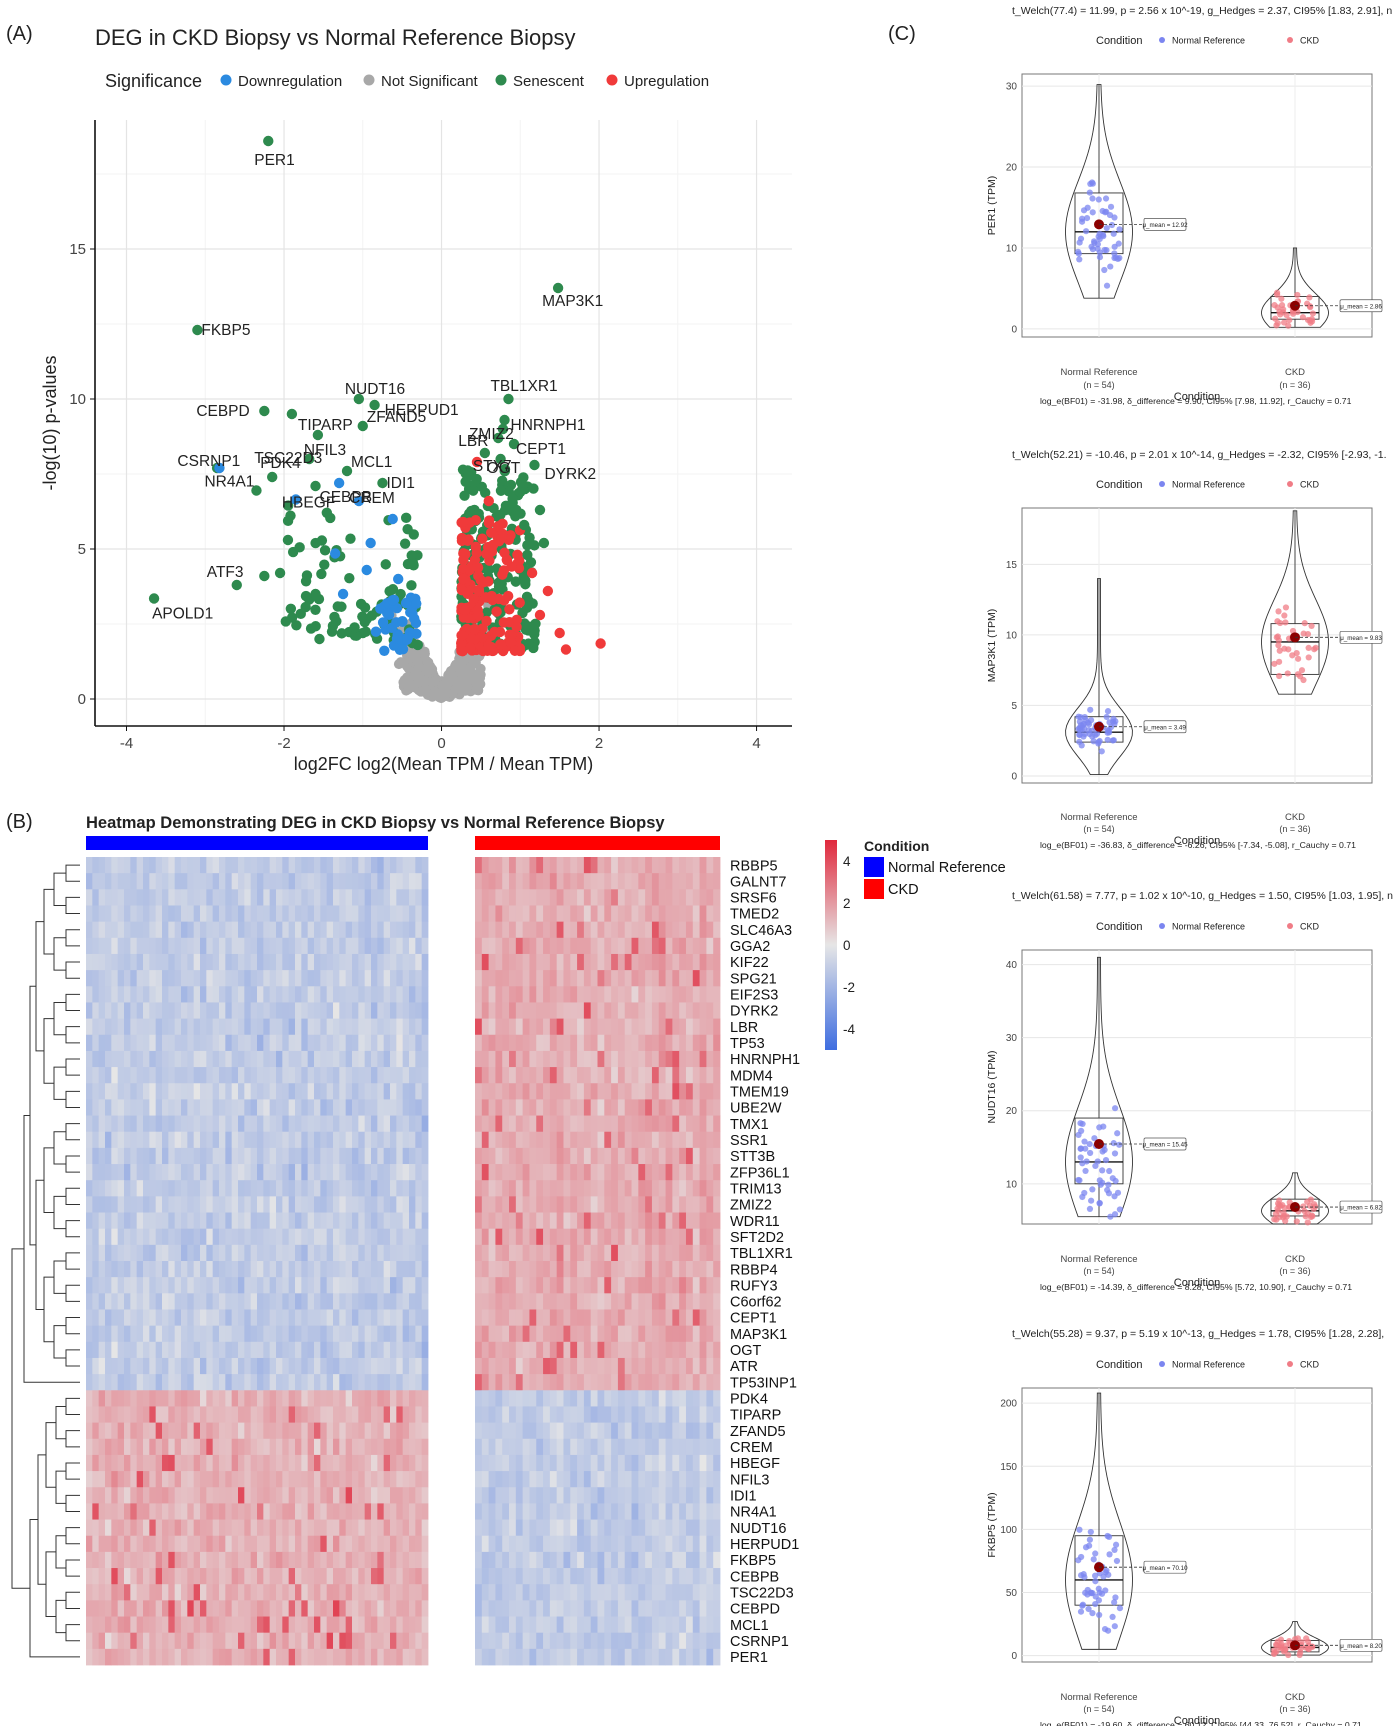 The image size is (1400, 1731). I want to click on x-tick-label: 2, so click(599, 743).